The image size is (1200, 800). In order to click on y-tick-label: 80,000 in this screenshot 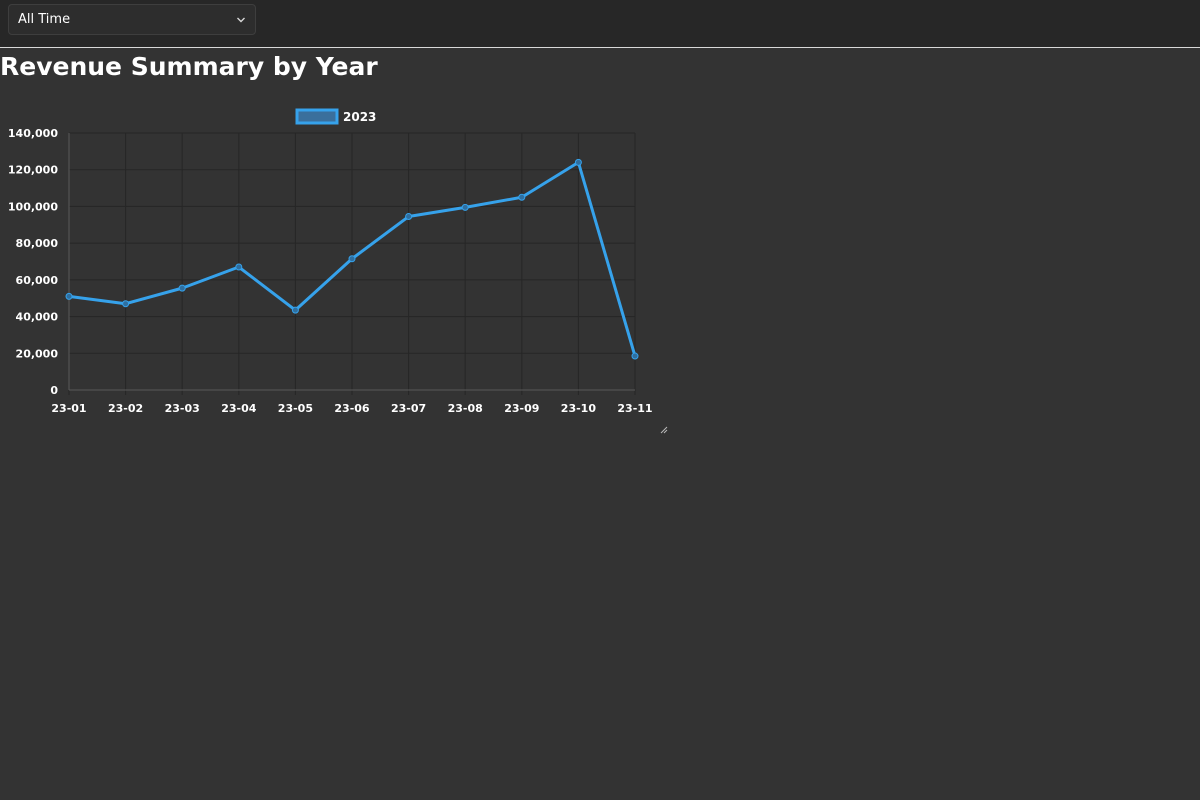, I will do `click(37, 243)`.